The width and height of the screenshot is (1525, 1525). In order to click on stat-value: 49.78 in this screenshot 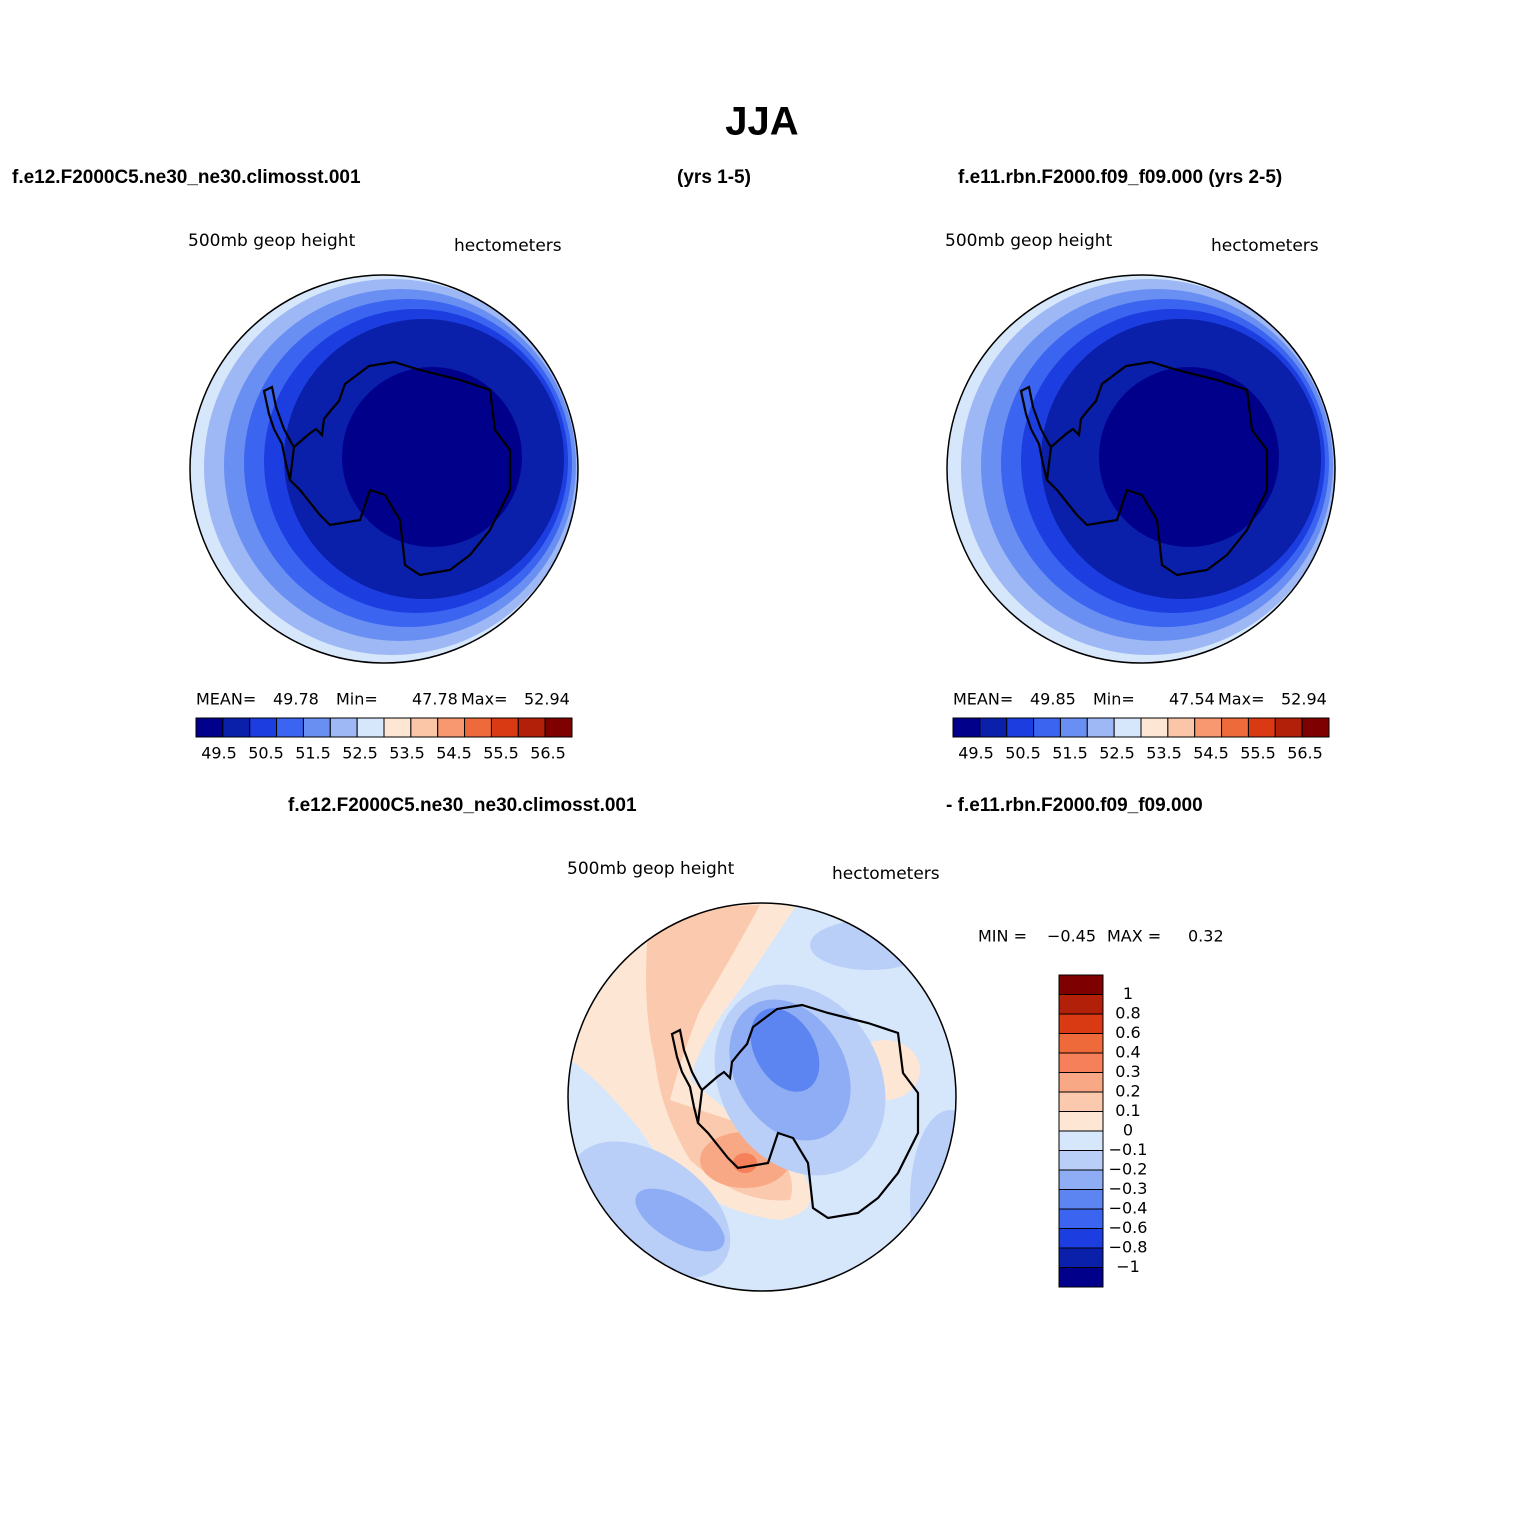, I will do `click(296, 699)`.